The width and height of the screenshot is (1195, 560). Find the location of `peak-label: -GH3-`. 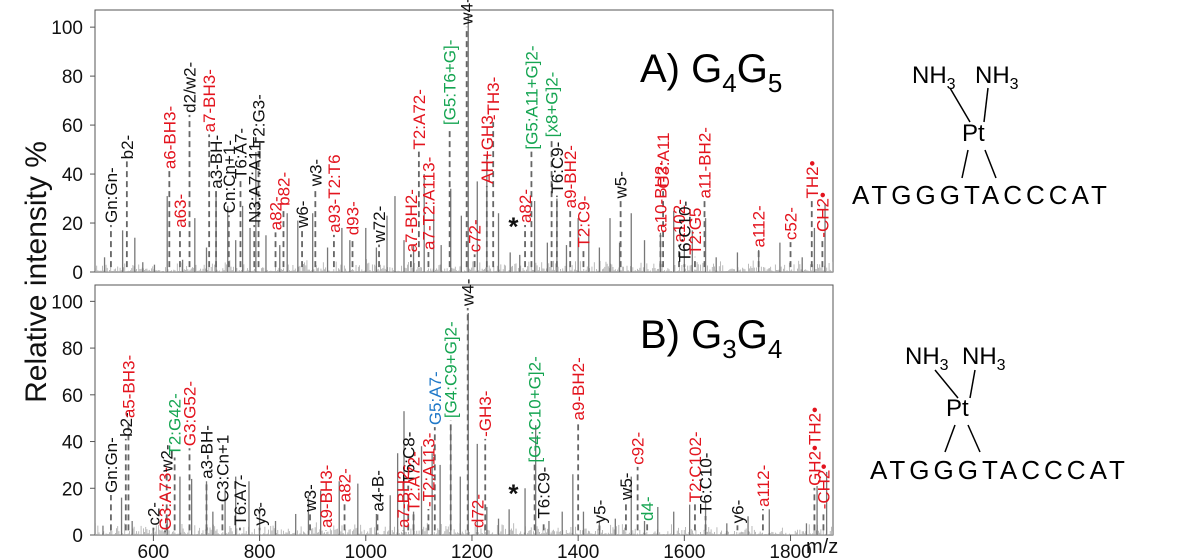

peak-label: -GH3- is located at coordinates (485, 414).